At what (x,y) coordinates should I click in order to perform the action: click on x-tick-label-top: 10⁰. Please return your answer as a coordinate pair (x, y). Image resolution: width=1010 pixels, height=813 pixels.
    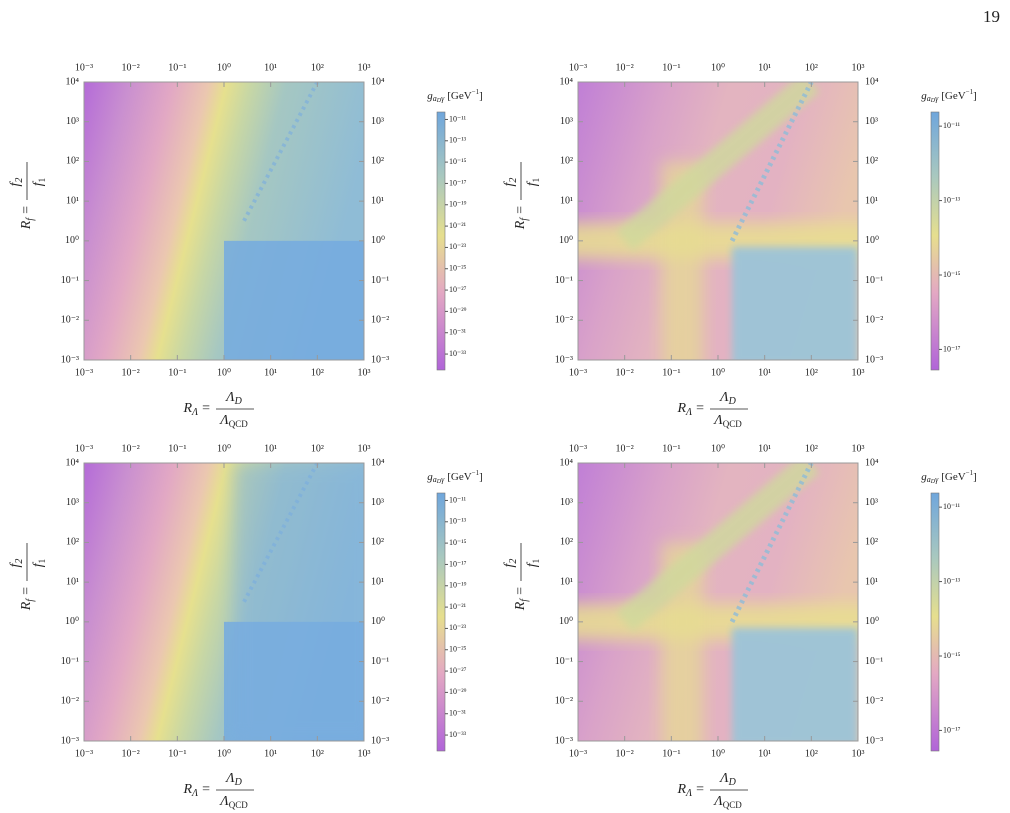
    Looking at the image, I should click on (718, 67).